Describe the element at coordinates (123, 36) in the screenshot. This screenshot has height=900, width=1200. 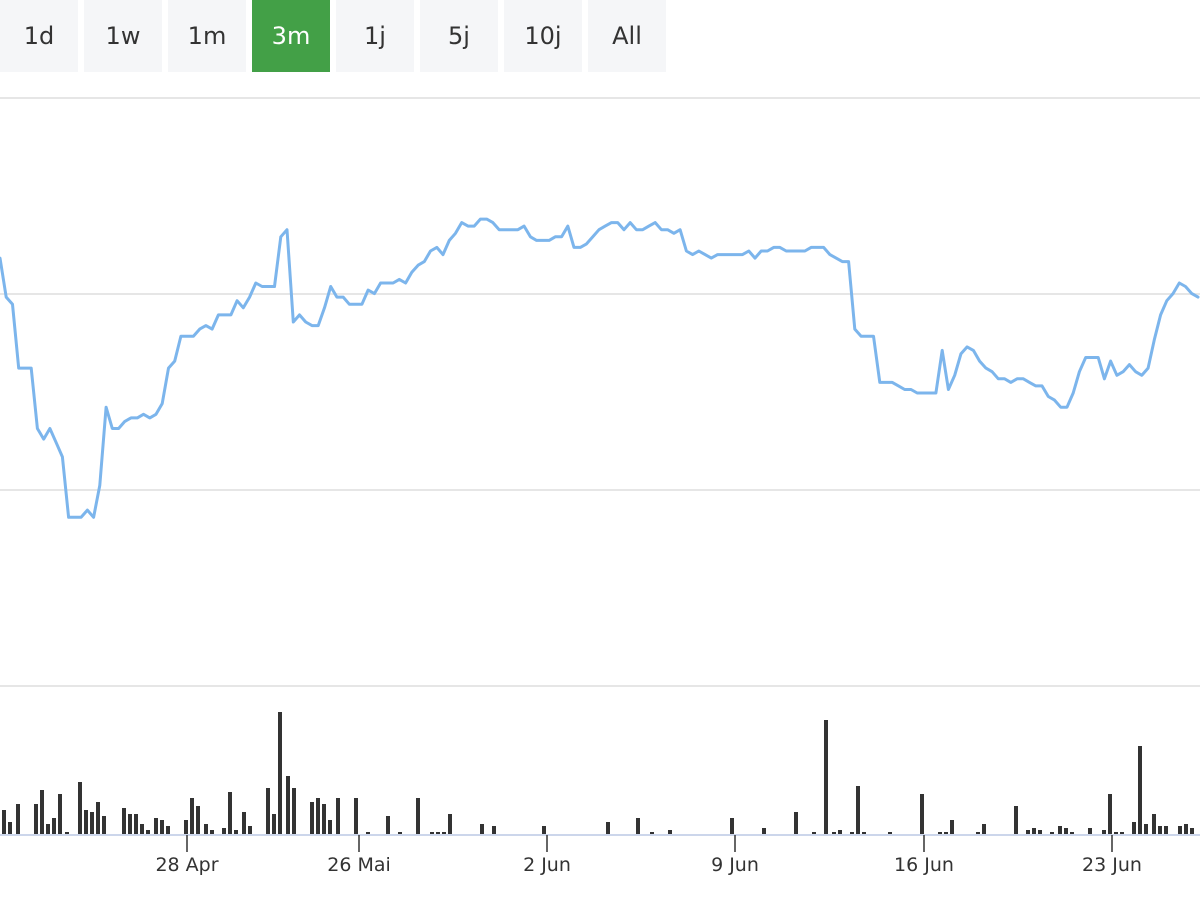
I see `range-button-1w: 1w` at that location.